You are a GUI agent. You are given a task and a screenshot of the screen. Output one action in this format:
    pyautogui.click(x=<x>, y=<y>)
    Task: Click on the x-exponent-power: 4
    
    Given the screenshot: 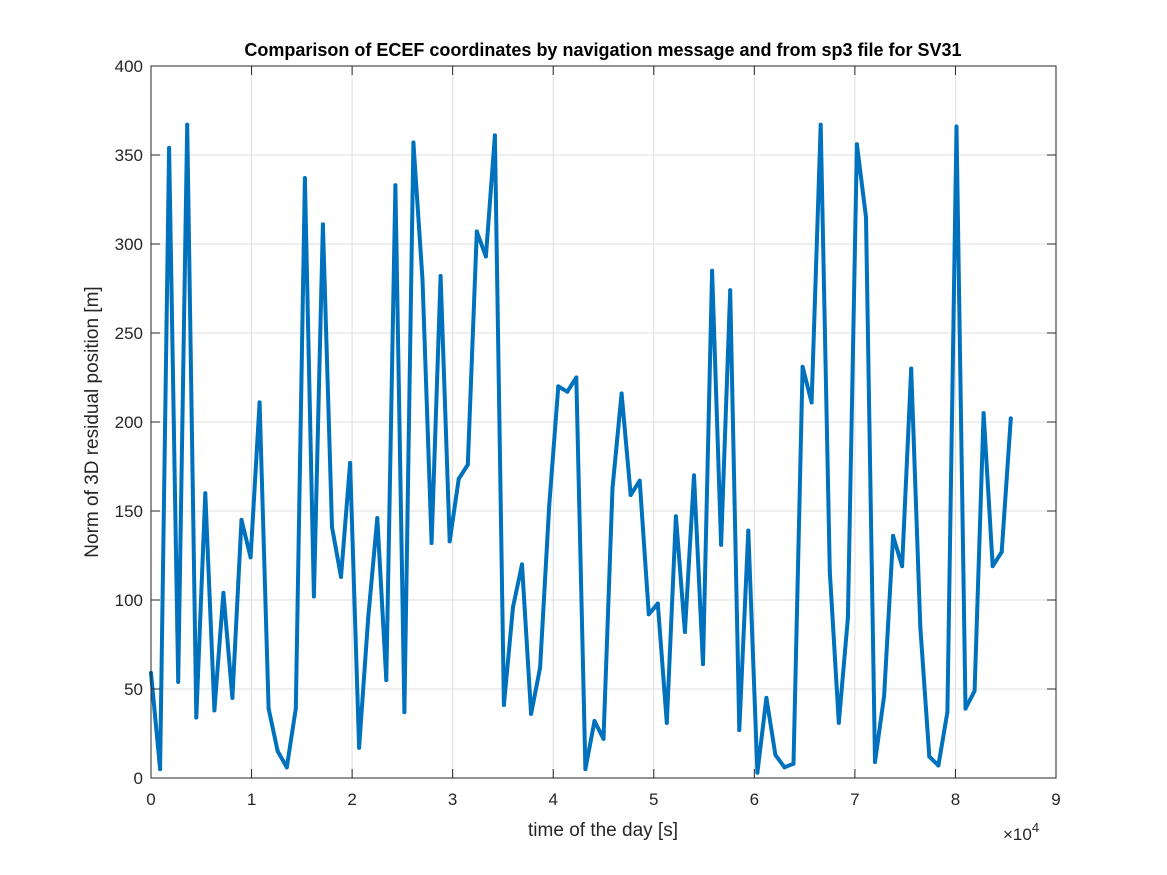 What is the action you would take?
    pyautogui.click(x=1035, y=827)
    